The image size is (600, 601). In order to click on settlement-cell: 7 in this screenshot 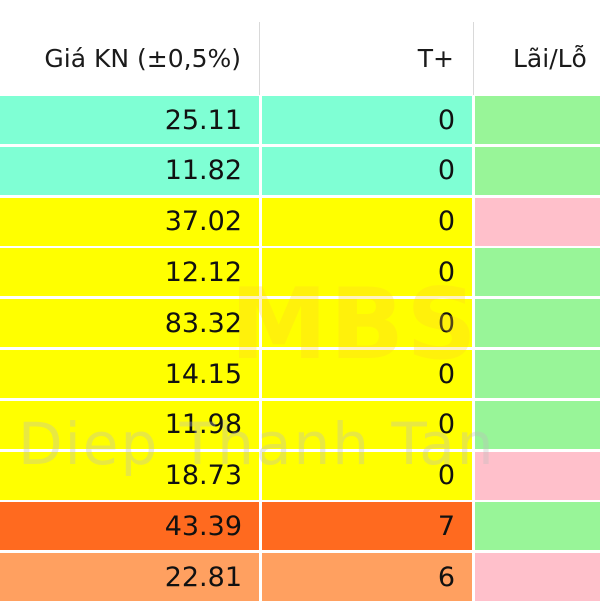, I will do `click(367, 526)`.